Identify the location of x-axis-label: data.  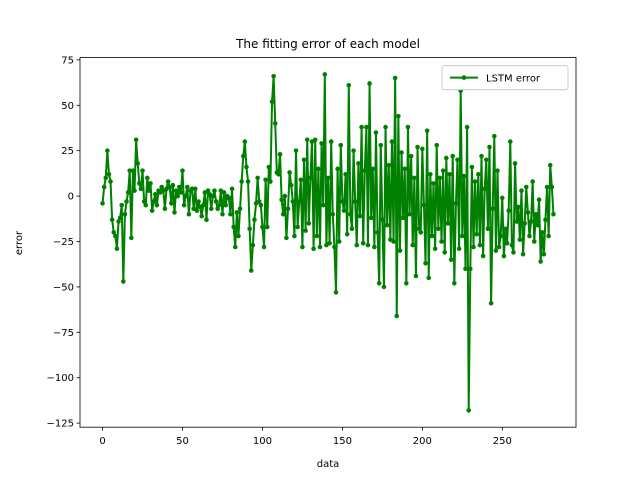
(328, 464).